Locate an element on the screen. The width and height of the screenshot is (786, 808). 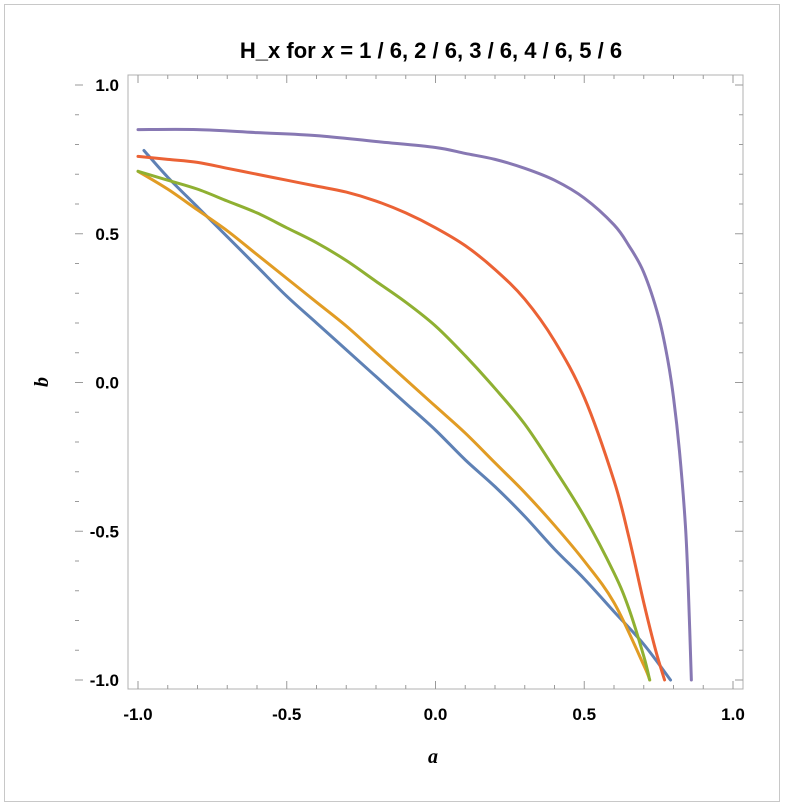
y-tick-label: -1.0 is located at coordinates (104, 680).